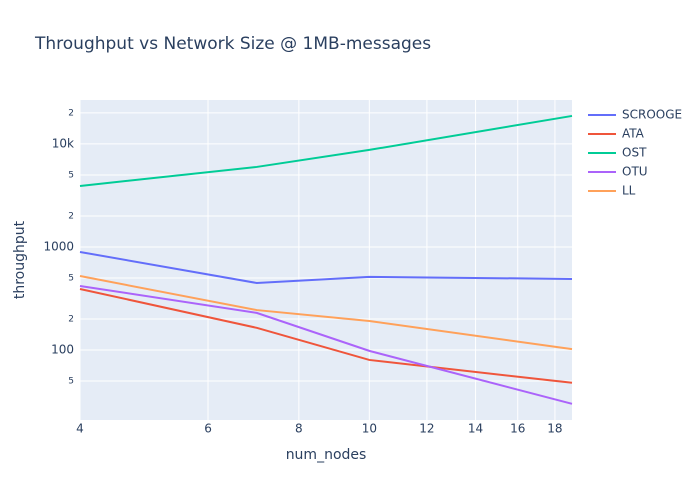  I want to click on x-tick-label: 8, so click(299, 429).